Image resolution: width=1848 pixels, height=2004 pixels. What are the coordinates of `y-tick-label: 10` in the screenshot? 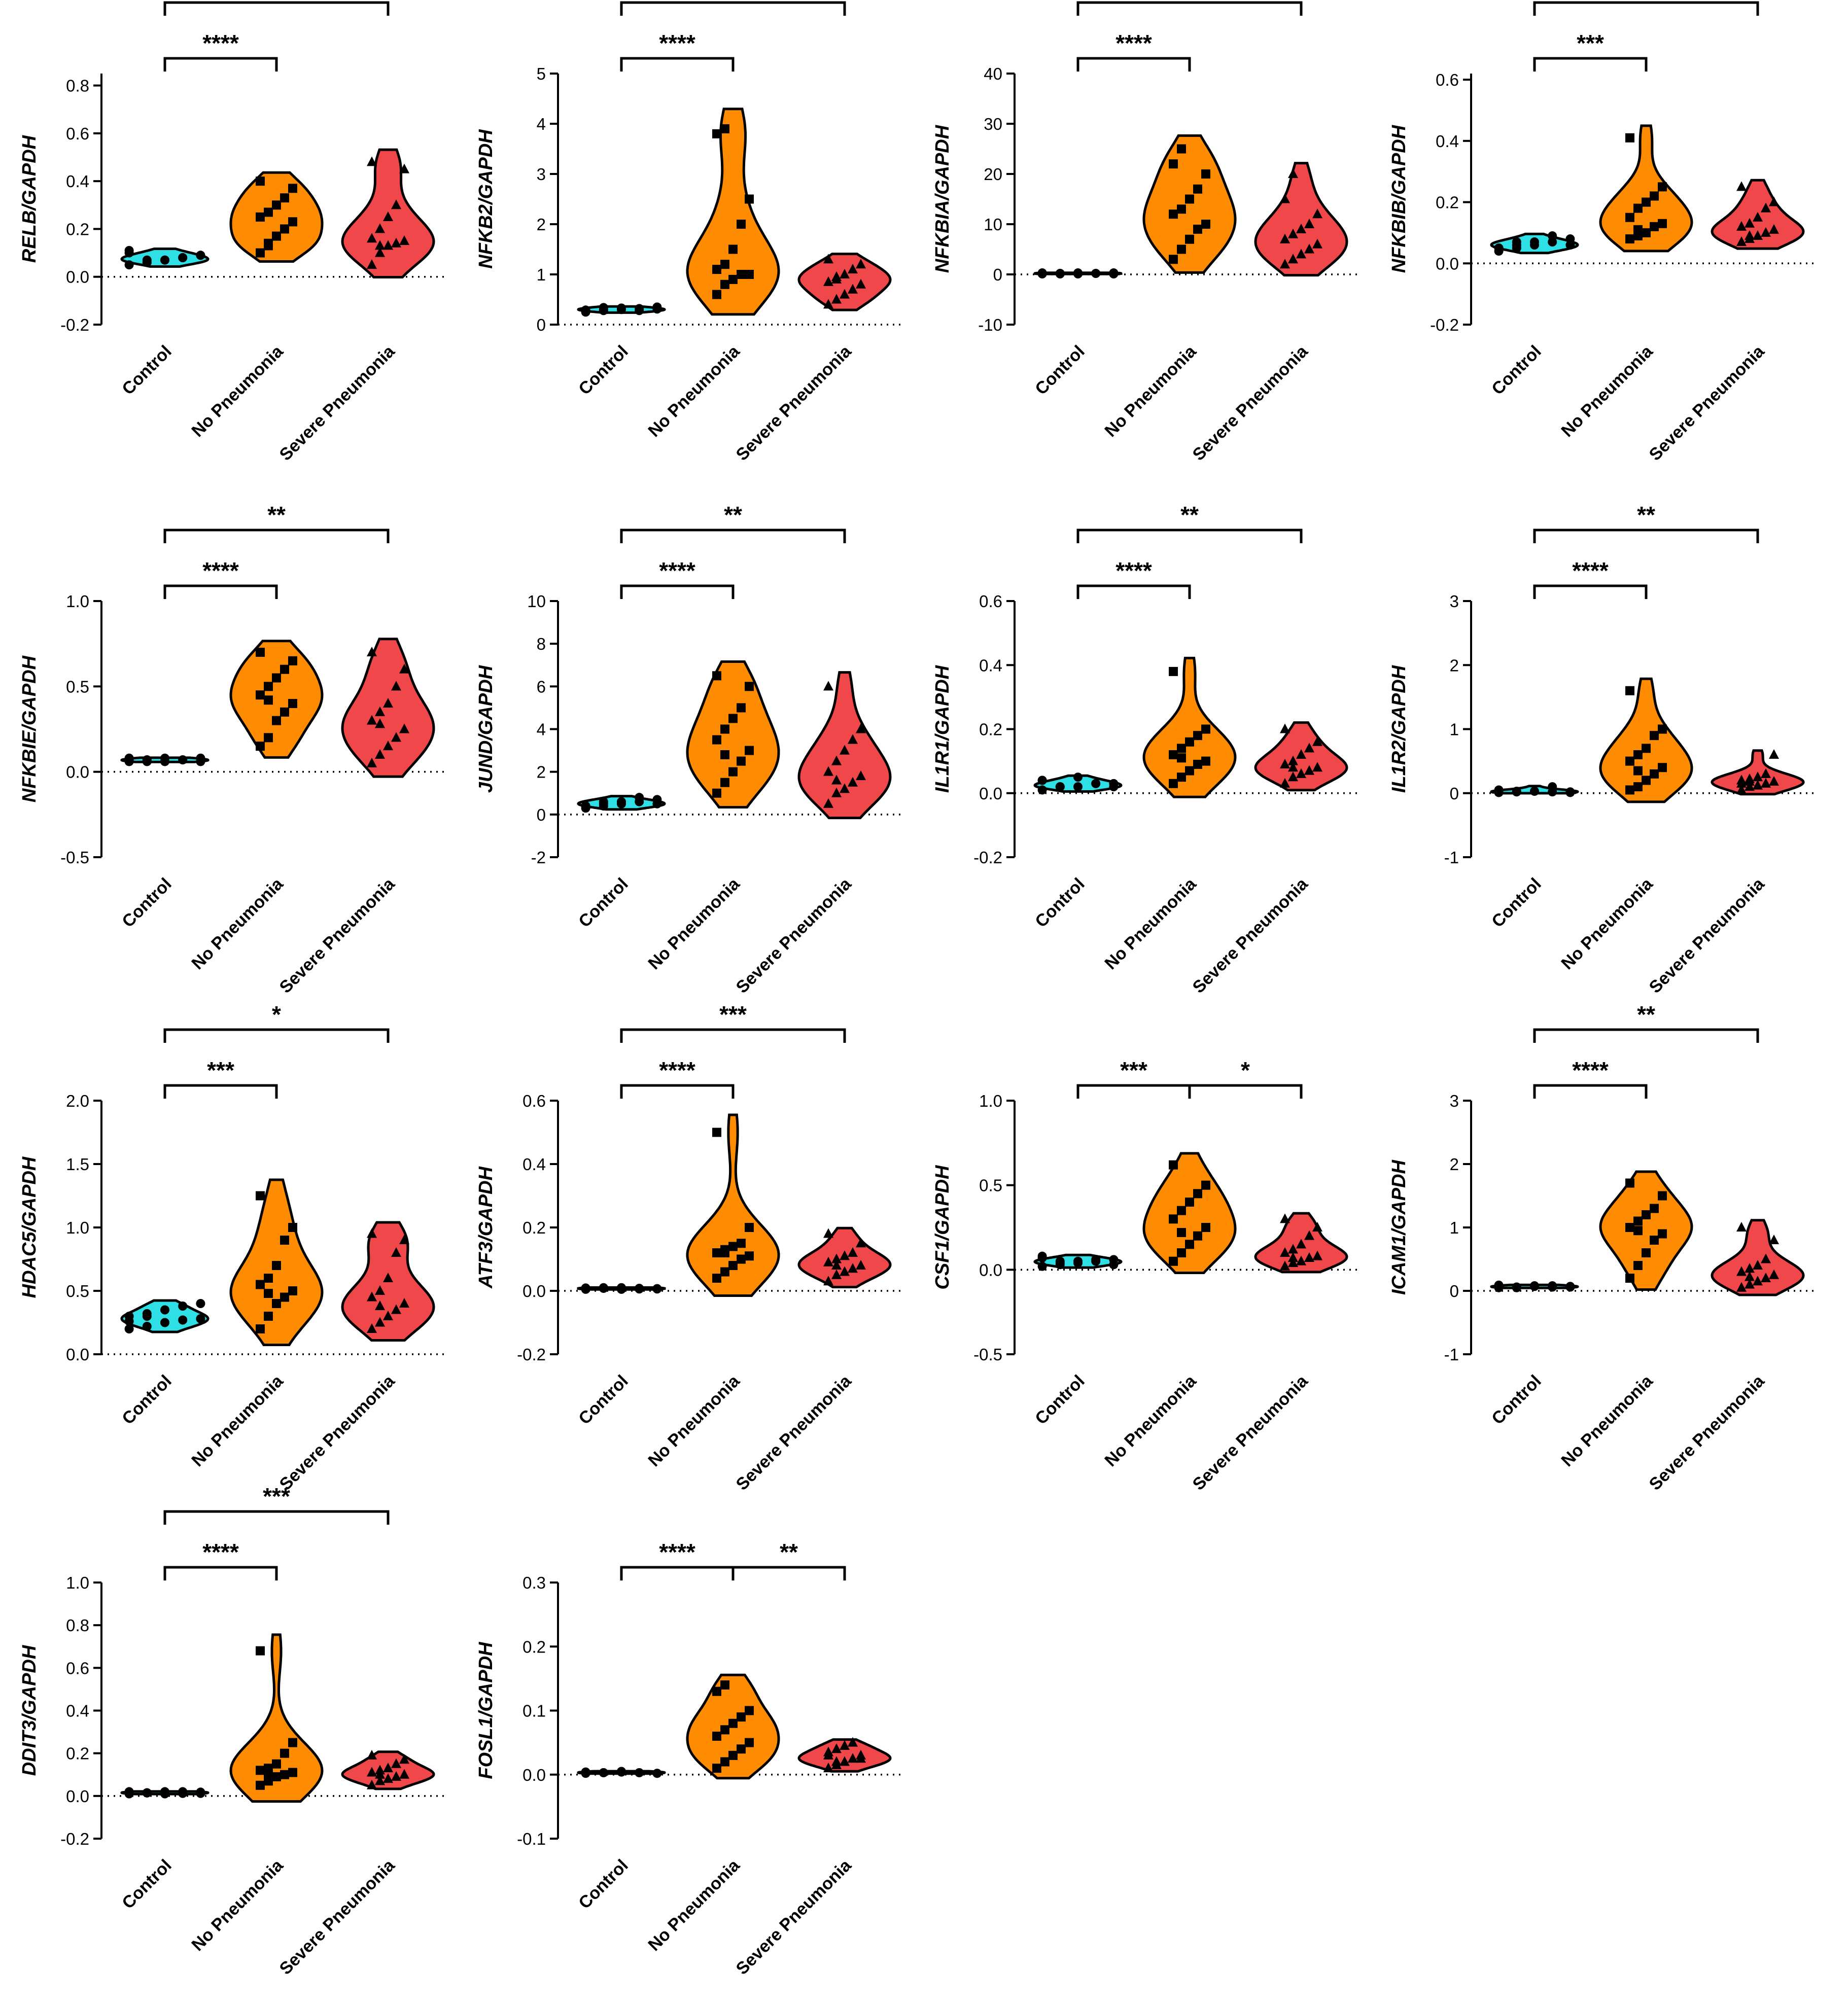 It's located at (536, 601).